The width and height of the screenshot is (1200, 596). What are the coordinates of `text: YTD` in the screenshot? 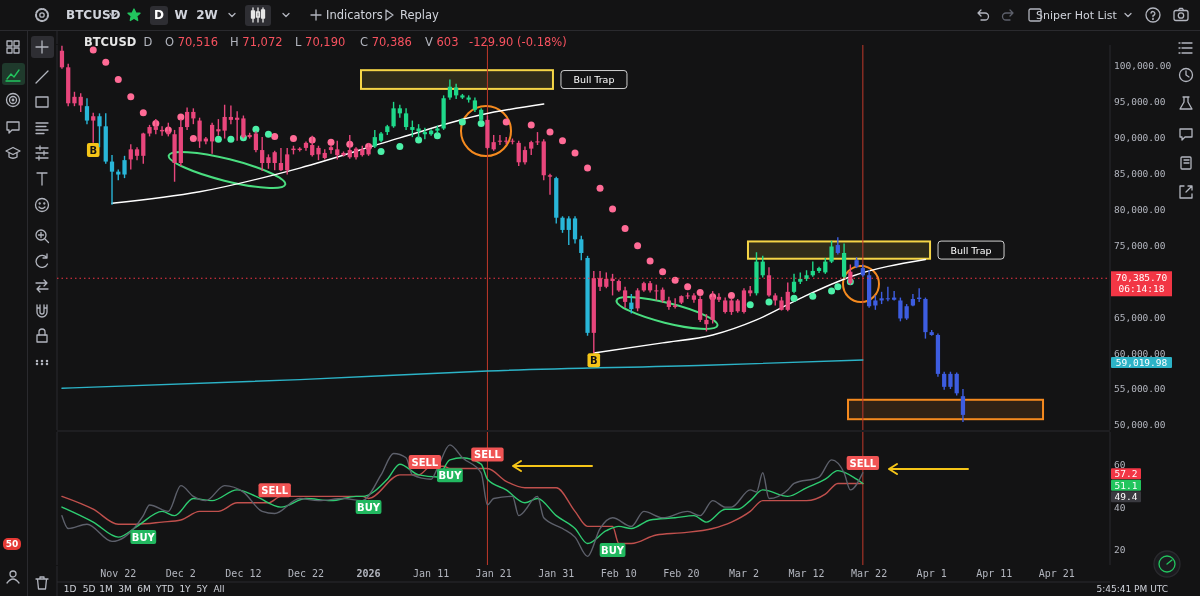 It's located at (165, 589).